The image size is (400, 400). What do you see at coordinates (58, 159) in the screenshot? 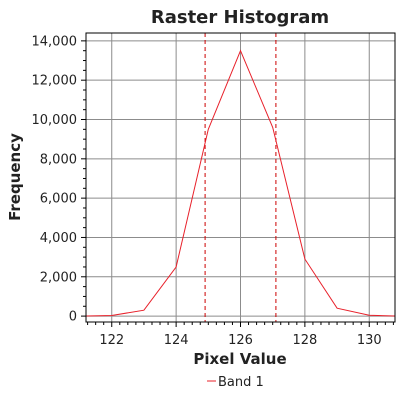
I see `y-tick-label: 8,000` at bounding box center [58, 159].